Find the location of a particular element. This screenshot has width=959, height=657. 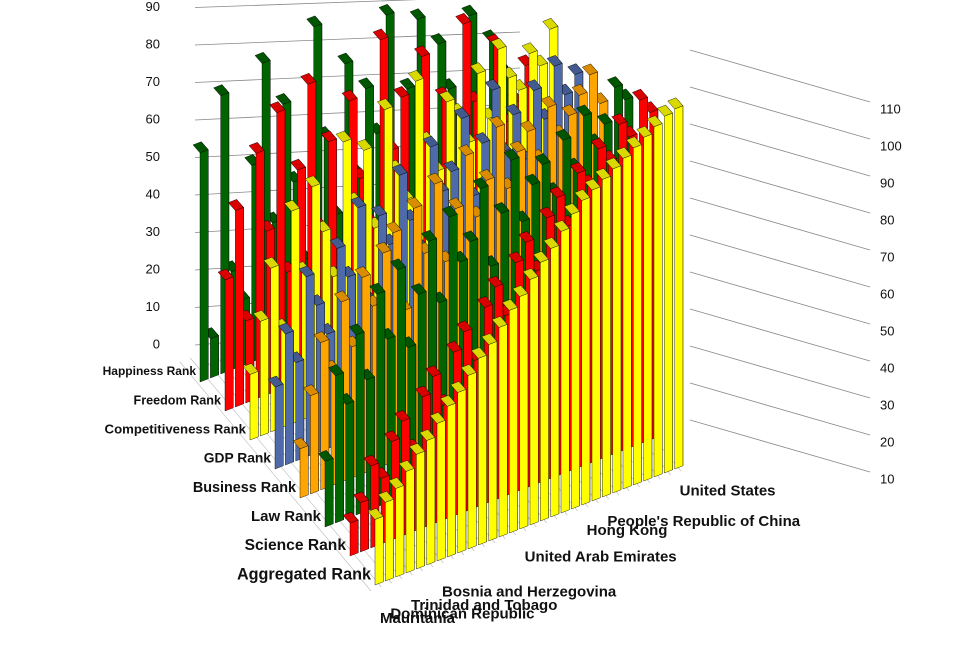

y-tick-label: 30 is located at coordinates (153, 231).